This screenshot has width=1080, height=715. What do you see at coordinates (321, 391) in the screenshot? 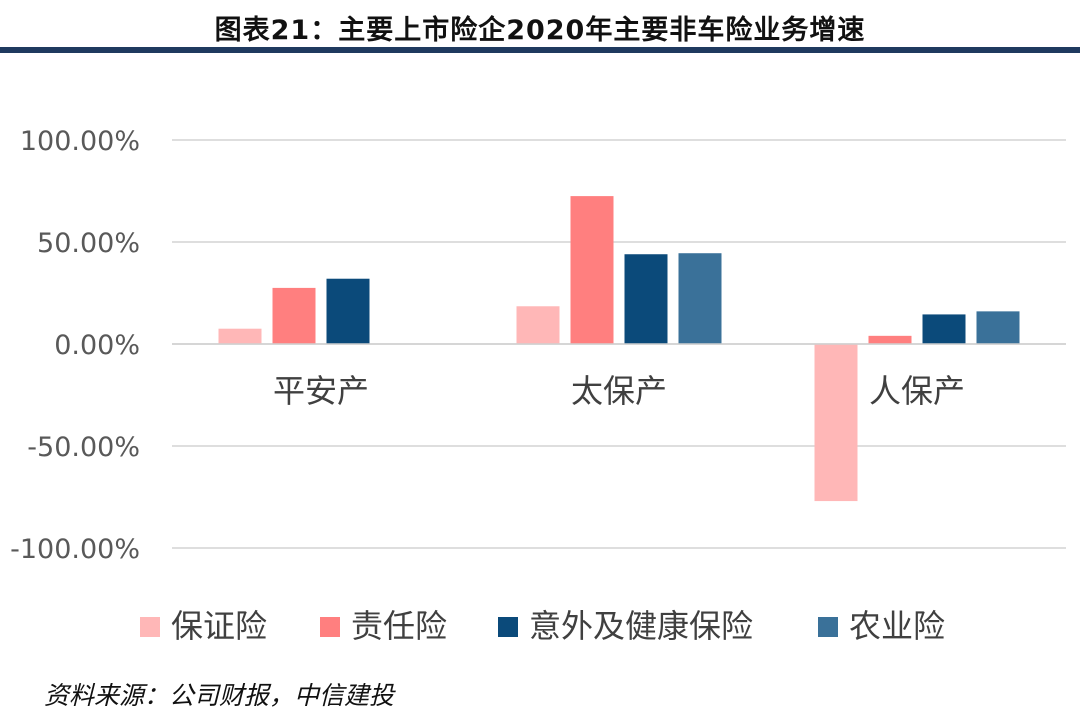
I see `x-tick-label: 平安产` at bounding box center [321, 391].